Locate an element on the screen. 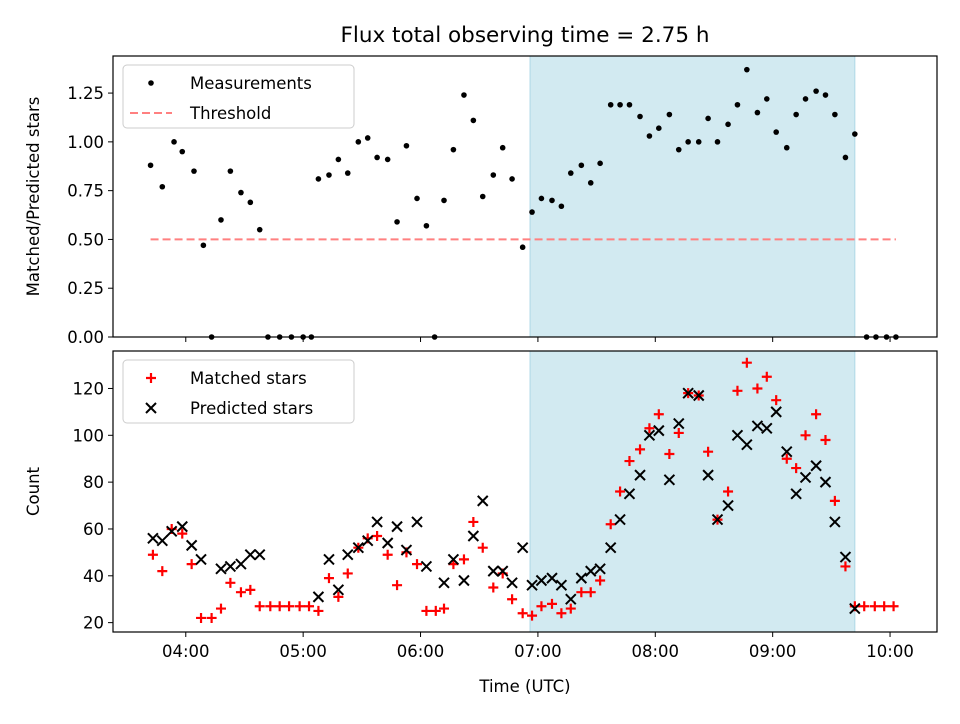  legend-label: Measurements is located at coordinates (251, 83).